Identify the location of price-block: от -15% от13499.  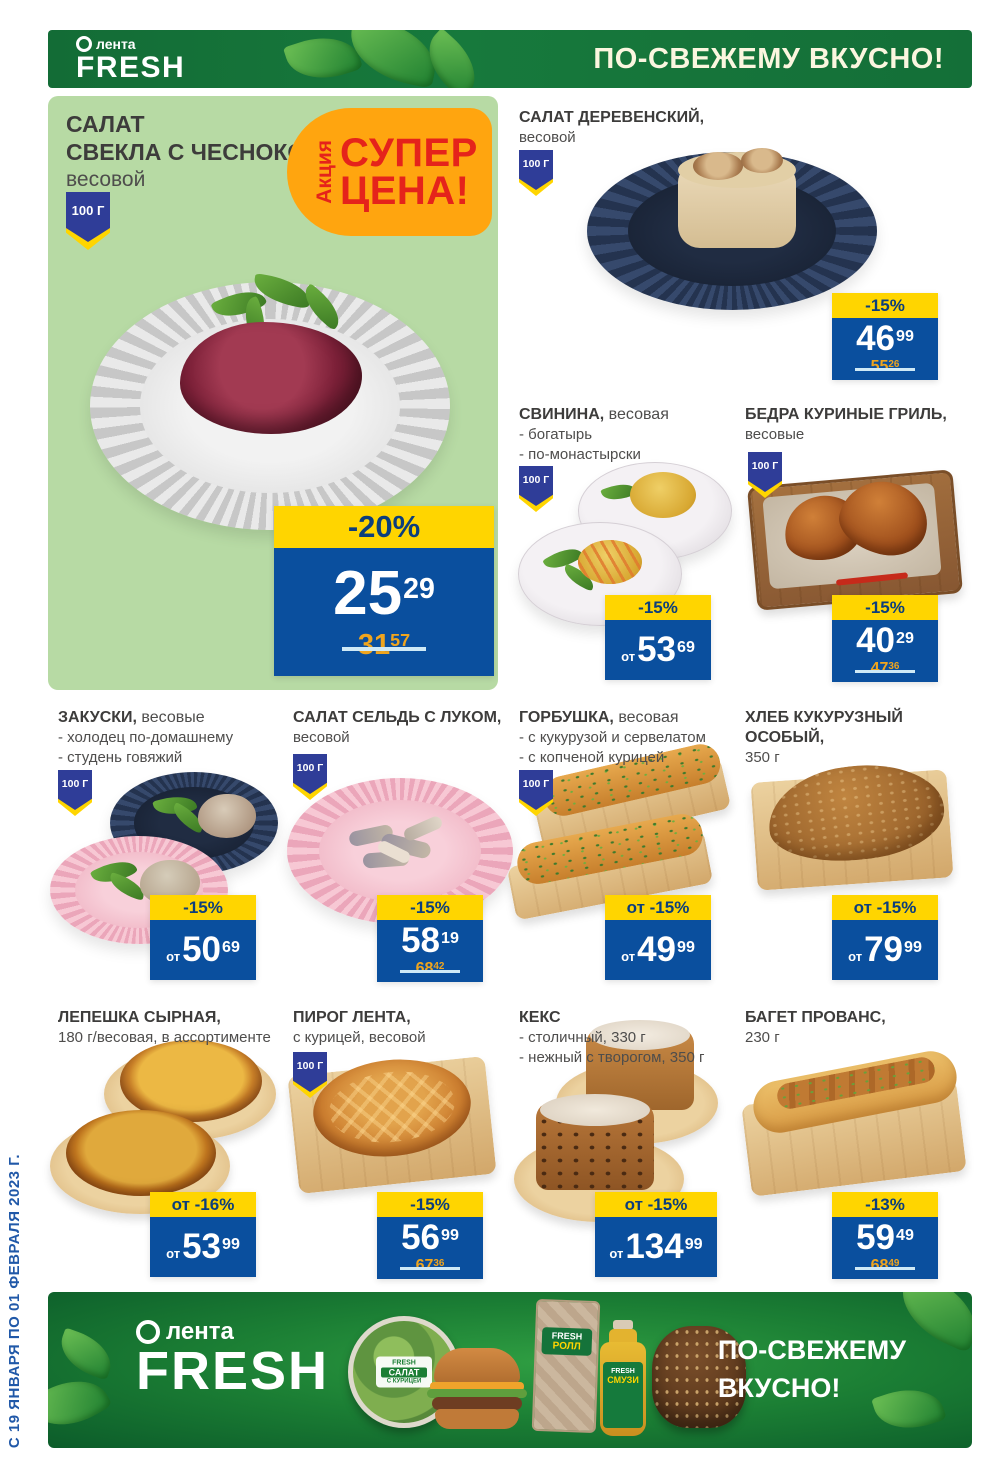
(656, 1234).